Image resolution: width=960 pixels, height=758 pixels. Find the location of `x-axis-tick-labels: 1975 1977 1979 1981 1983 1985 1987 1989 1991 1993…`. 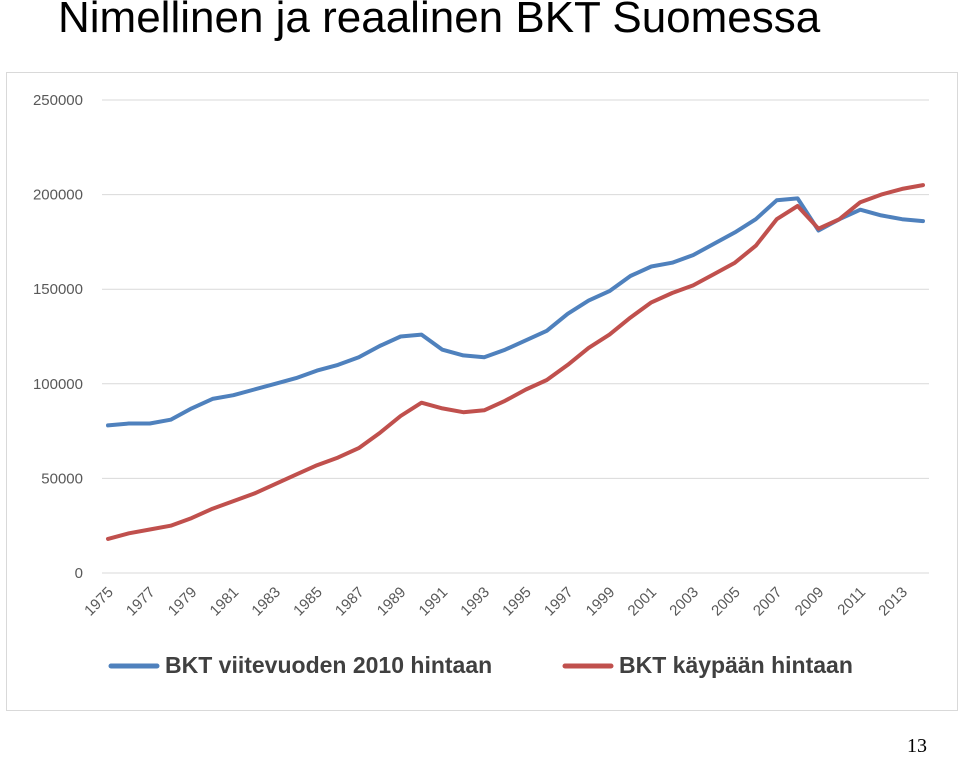

x-axis-tick-labels: 1975 1977 1979 1981 1983 1985 1987 1989 1991 1993… is located at coordinates (496, 602).